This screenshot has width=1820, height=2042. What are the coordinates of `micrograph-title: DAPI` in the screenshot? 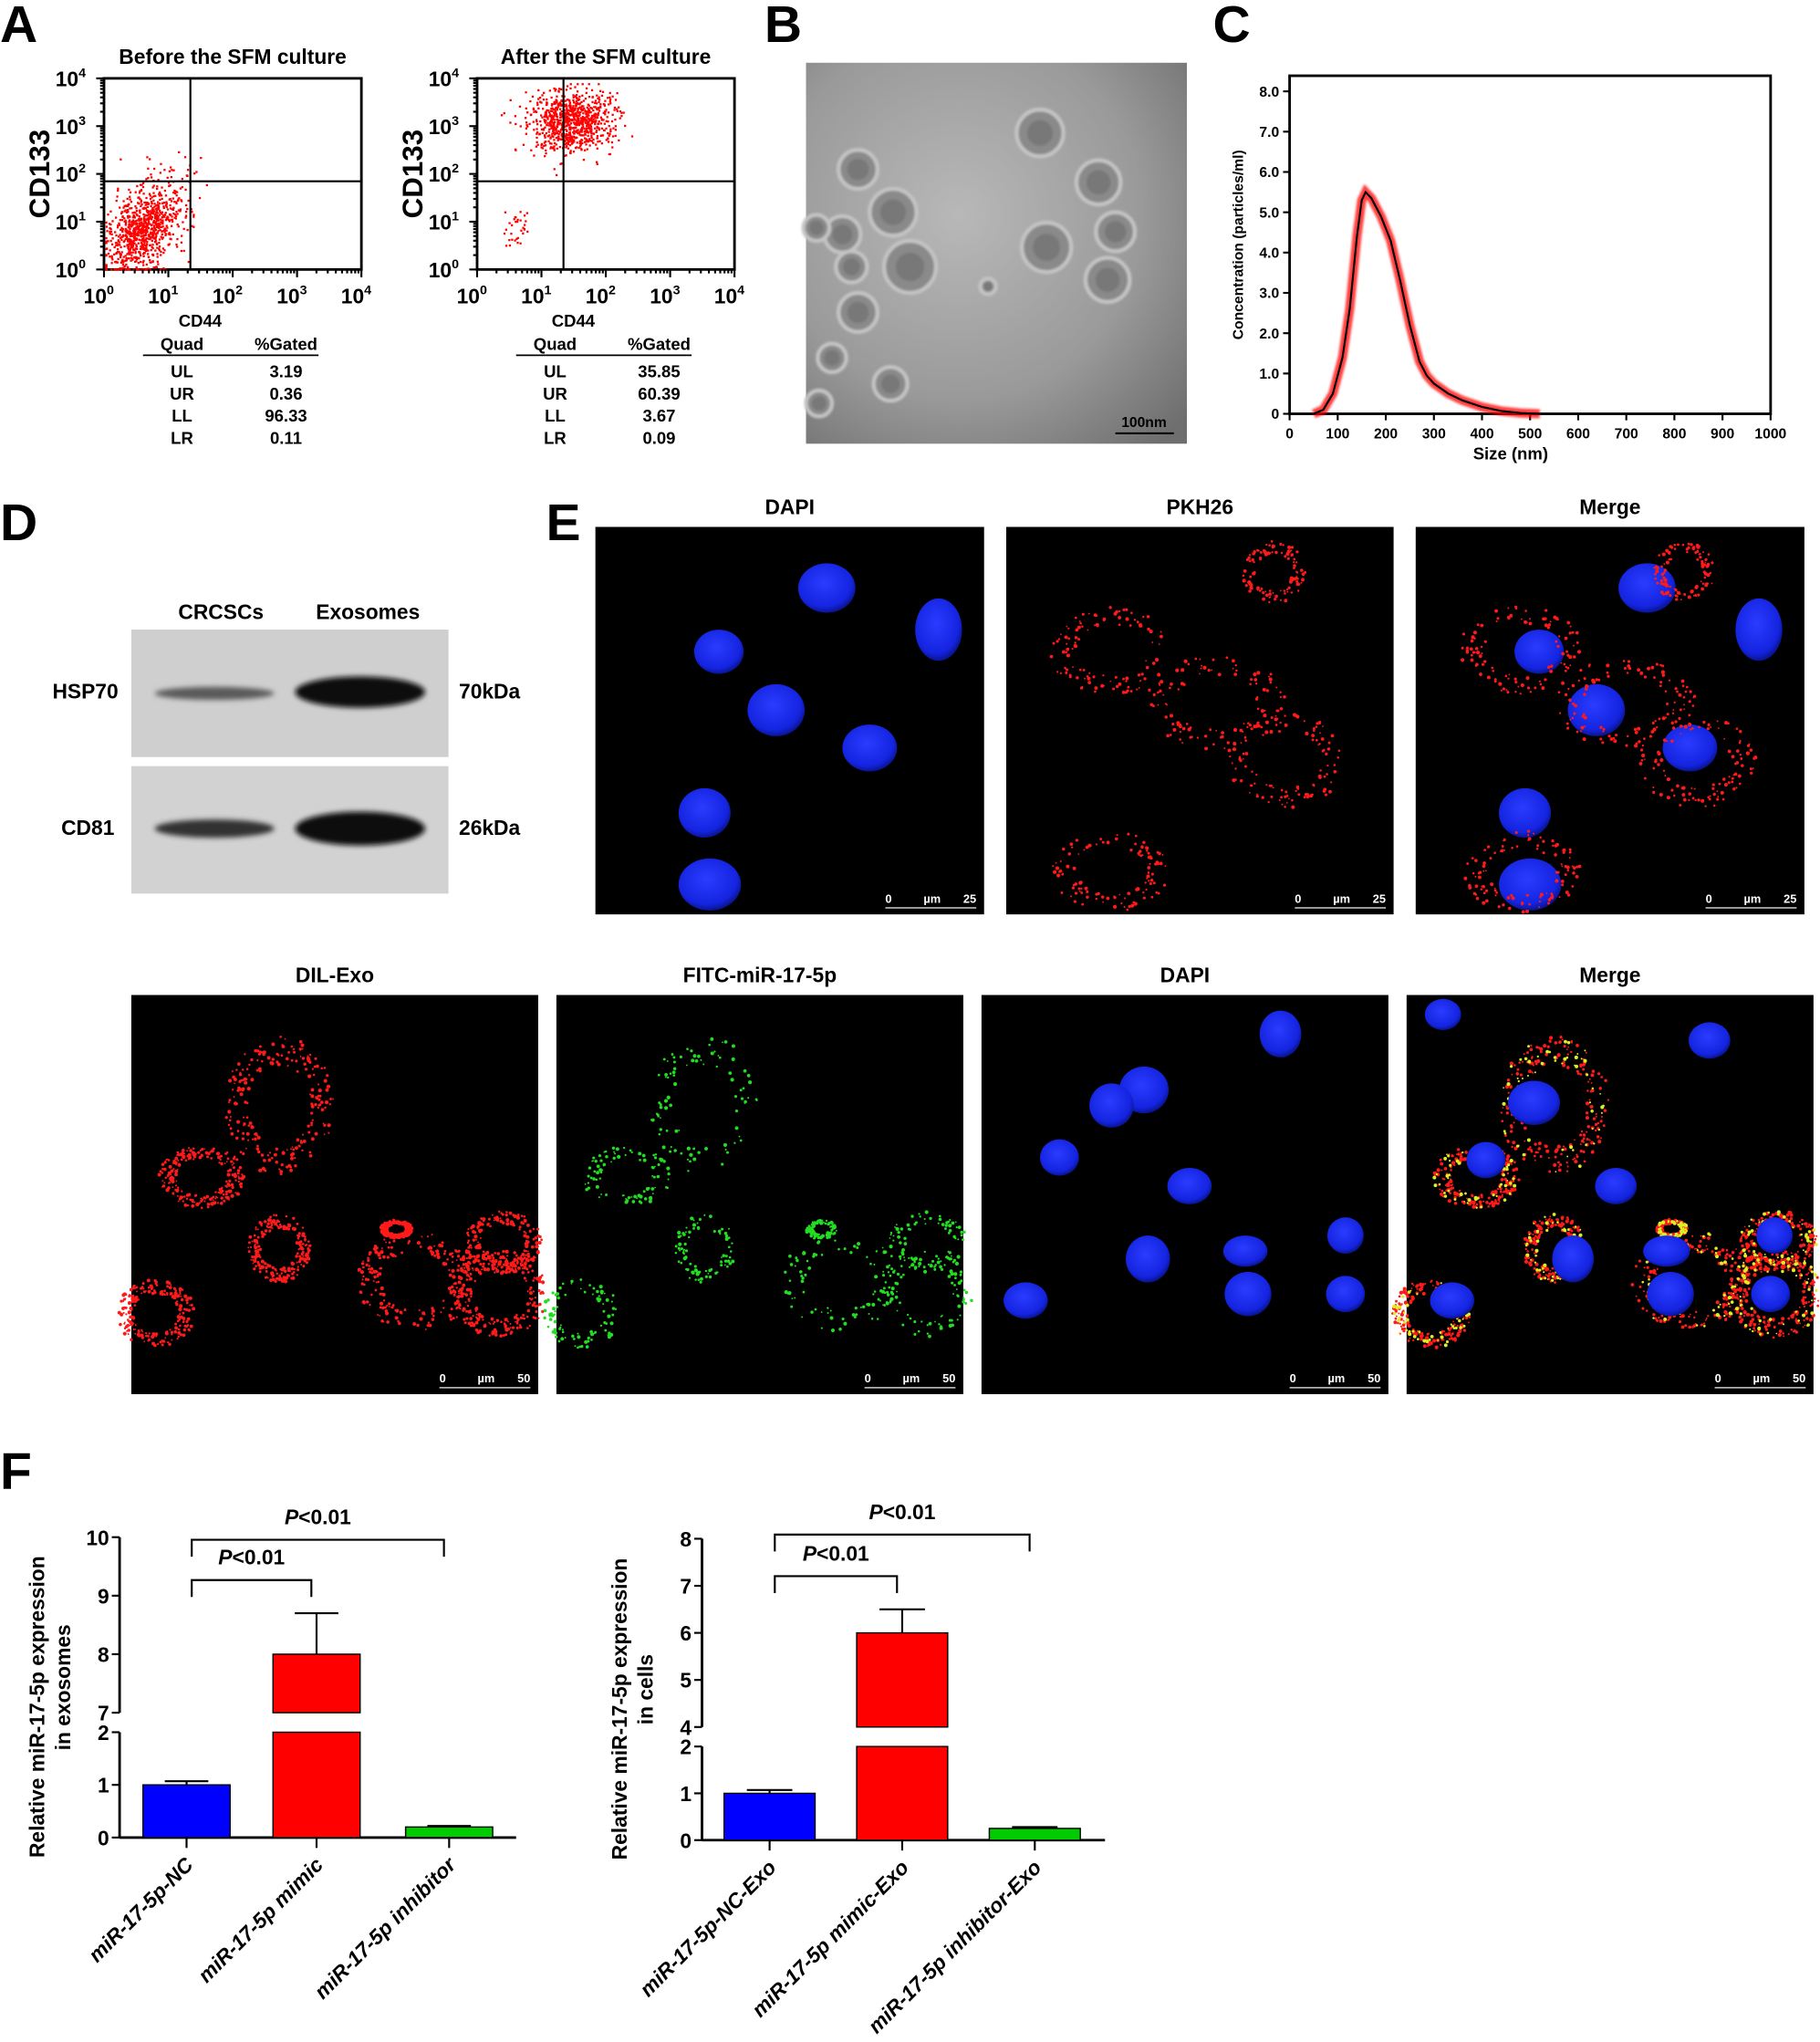 It's located at (1185, 974).